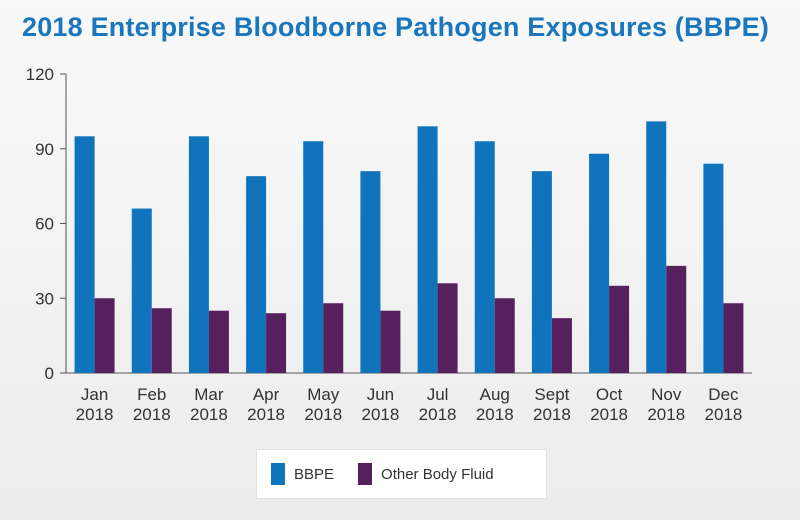 Image resolution: width=800 pixels, height=520 pixels. What do you see at coordinates (723, 394) in the screenshot?
I see `x-tick-label-month: Dec` at bounding box center [723, 394].